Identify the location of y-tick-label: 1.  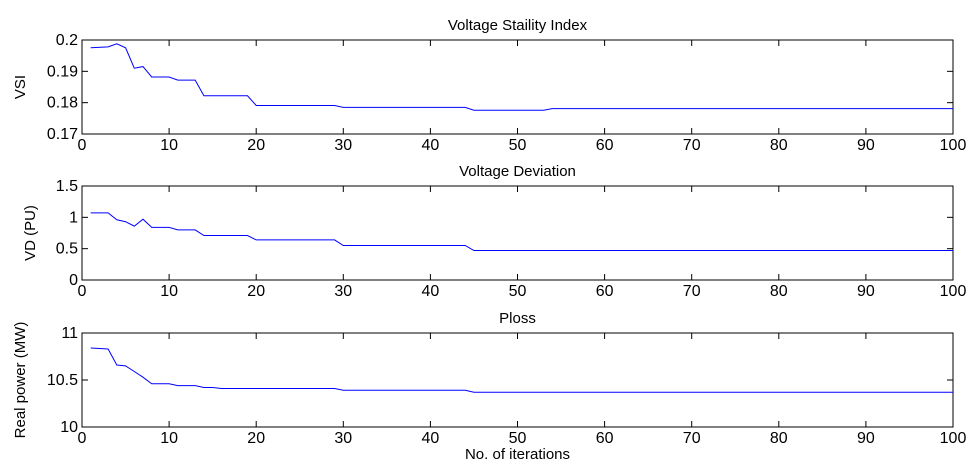
(73, 217).